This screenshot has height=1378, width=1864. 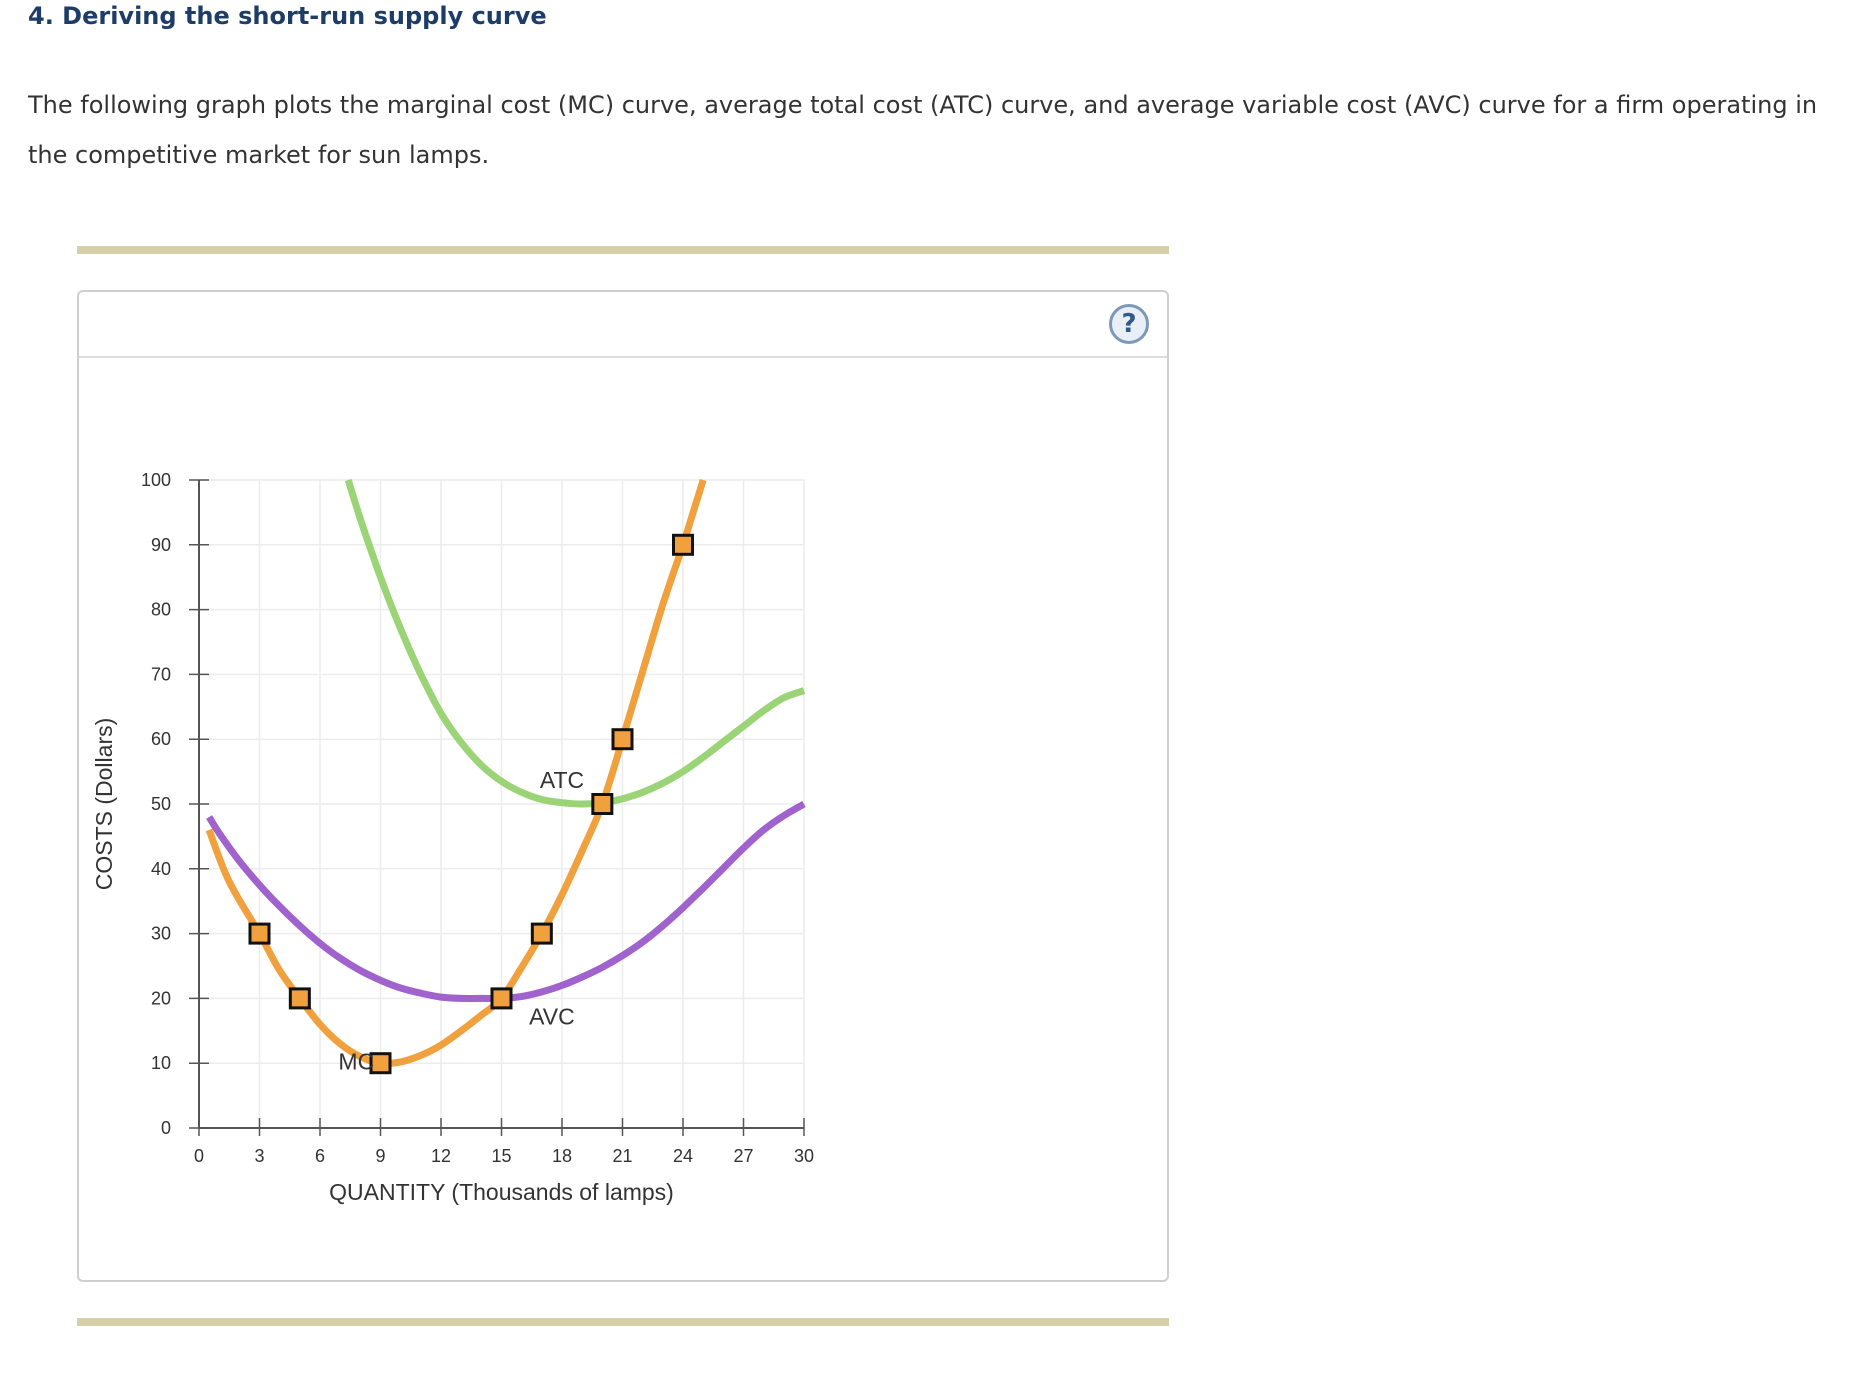 I want to click on y-tick-label: 10, so click(x=161, y=1063).